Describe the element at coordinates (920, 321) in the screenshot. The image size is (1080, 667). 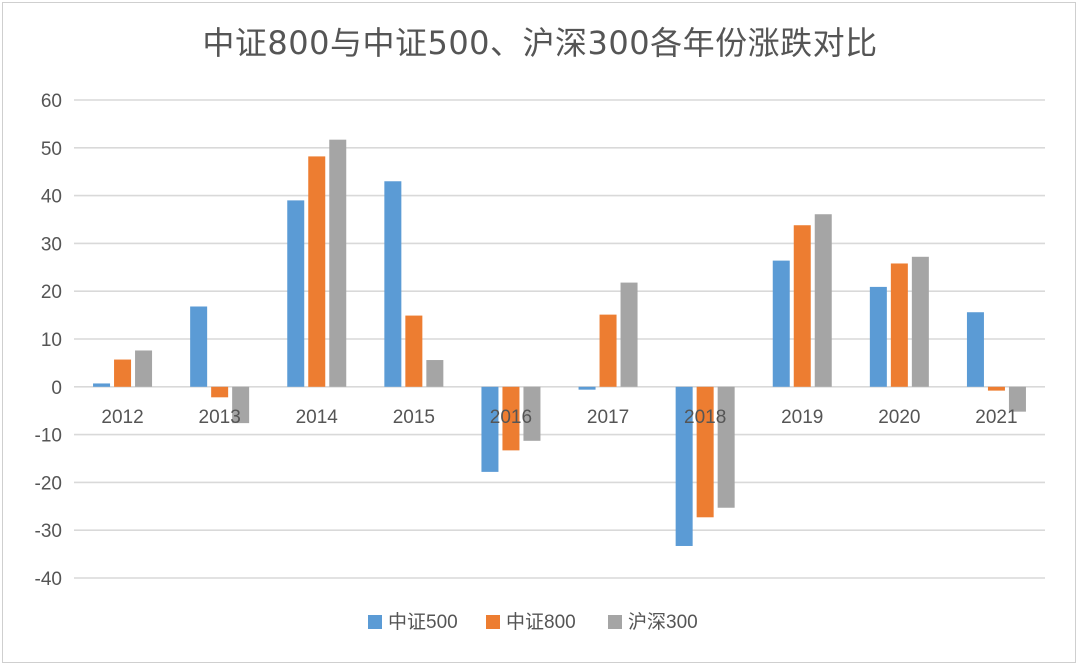
I see `bar-沪深300-2020` at that location.